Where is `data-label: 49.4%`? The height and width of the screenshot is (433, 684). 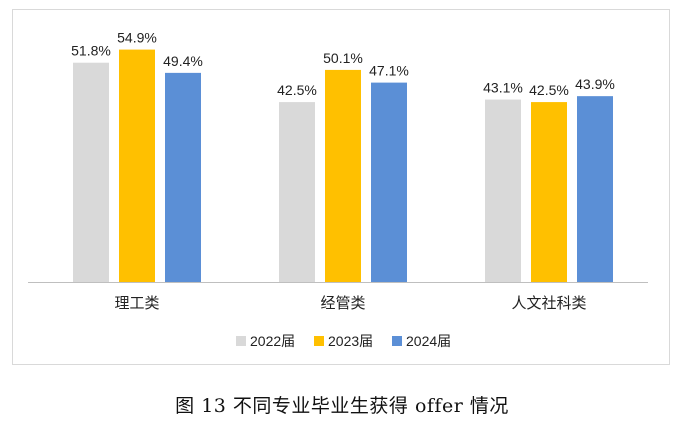
data-label: 49.4% is located at coordinates (183, 61).